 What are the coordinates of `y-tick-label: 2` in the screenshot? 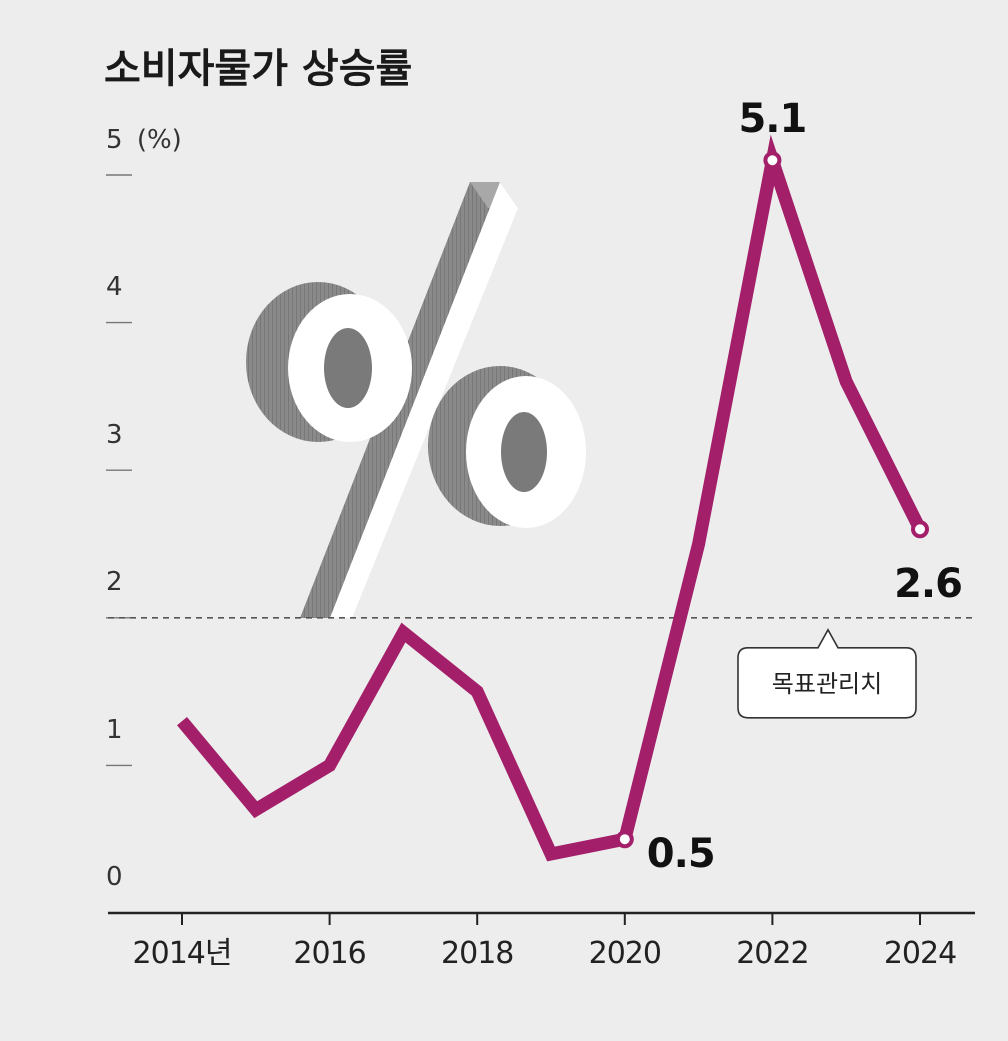 It's located at (114, 582).